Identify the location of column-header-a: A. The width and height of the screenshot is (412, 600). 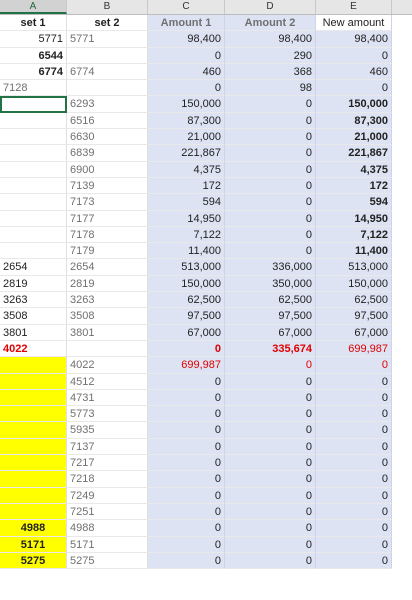
(33, 7).